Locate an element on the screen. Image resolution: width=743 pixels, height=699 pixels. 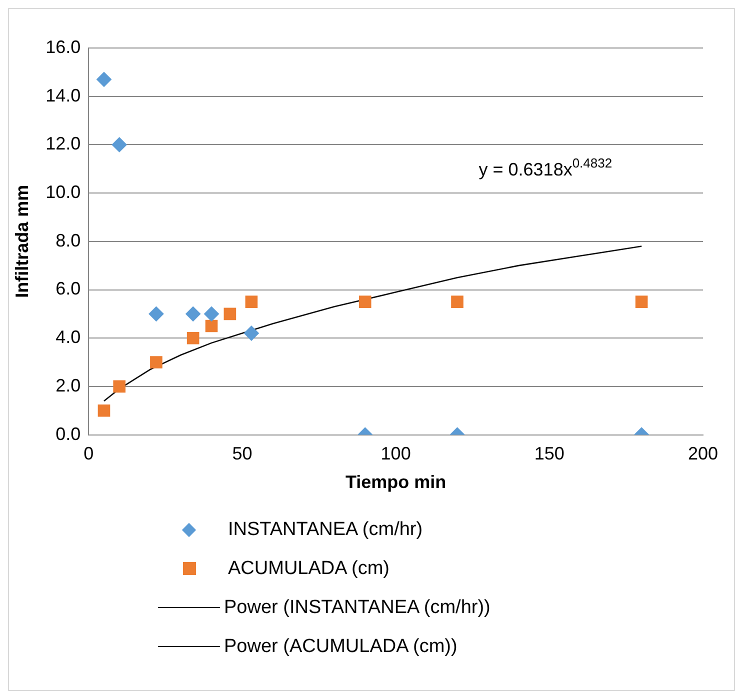
legend-label: Power (ACUMULADA (cm)) is located at coordinates (341, 647).